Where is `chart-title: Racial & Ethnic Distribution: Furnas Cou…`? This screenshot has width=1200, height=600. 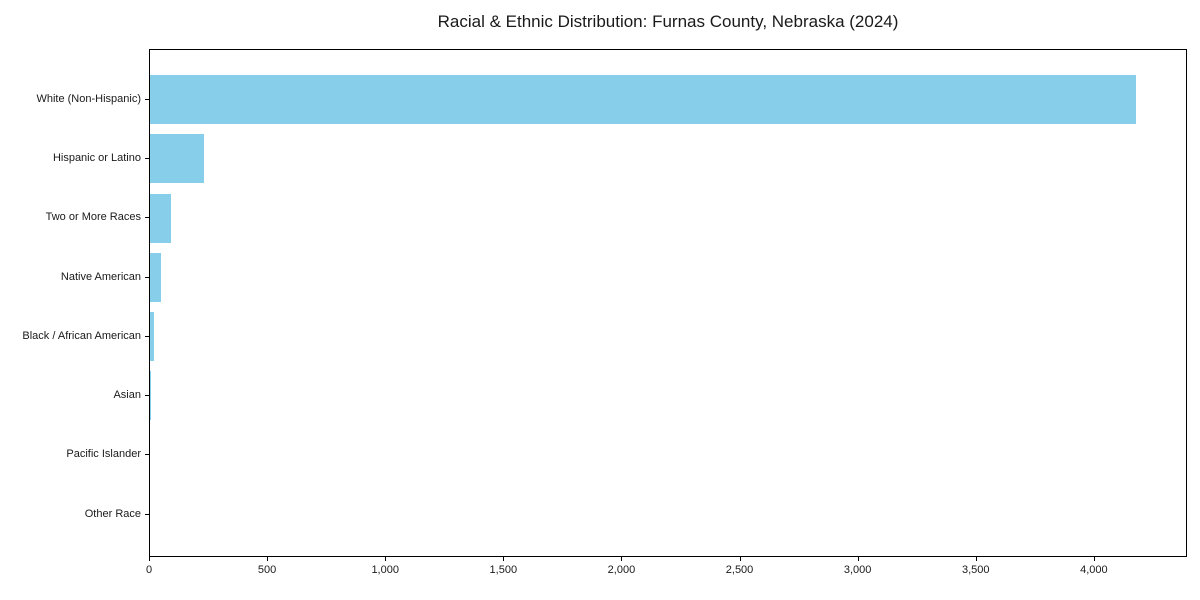
chart-title: Racial & Ethnic Distribution: Furnas Cou… is located at coordinates (668, 21).